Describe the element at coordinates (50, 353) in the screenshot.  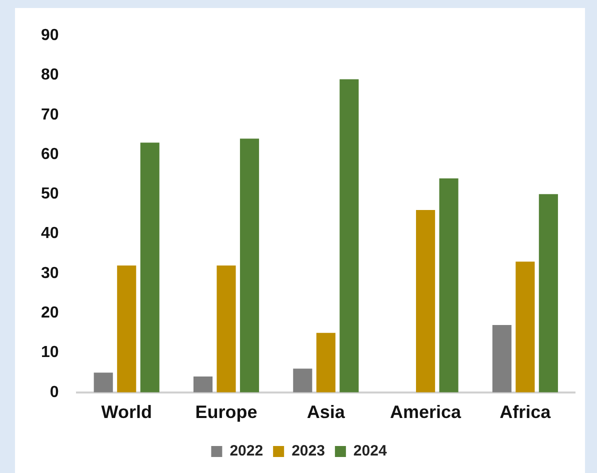
I see `y-tick-label: 10` at that location.